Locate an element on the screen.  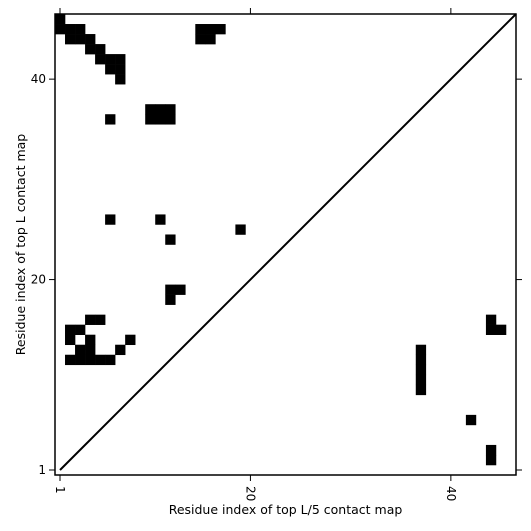
y-tick-label: 40 is located at coordinates (38, 79).